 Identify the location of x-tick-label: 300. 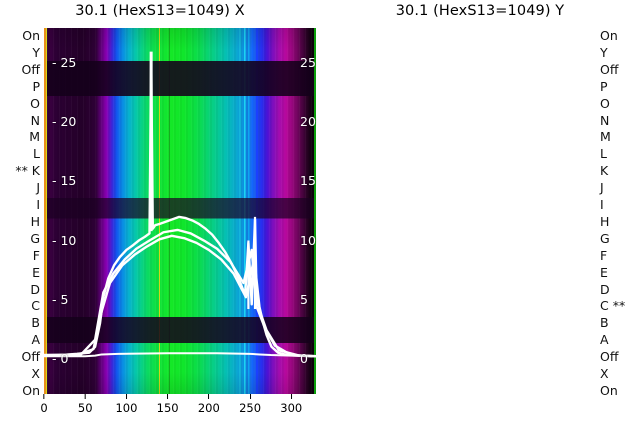
(291, 408).